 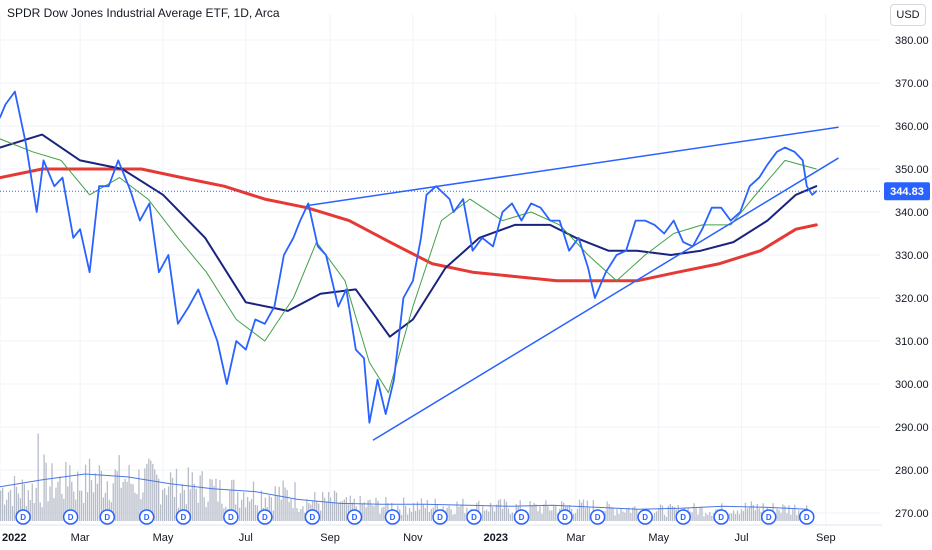 I want to click on y-tick-label: 380.00, so click(x=912, y=41).